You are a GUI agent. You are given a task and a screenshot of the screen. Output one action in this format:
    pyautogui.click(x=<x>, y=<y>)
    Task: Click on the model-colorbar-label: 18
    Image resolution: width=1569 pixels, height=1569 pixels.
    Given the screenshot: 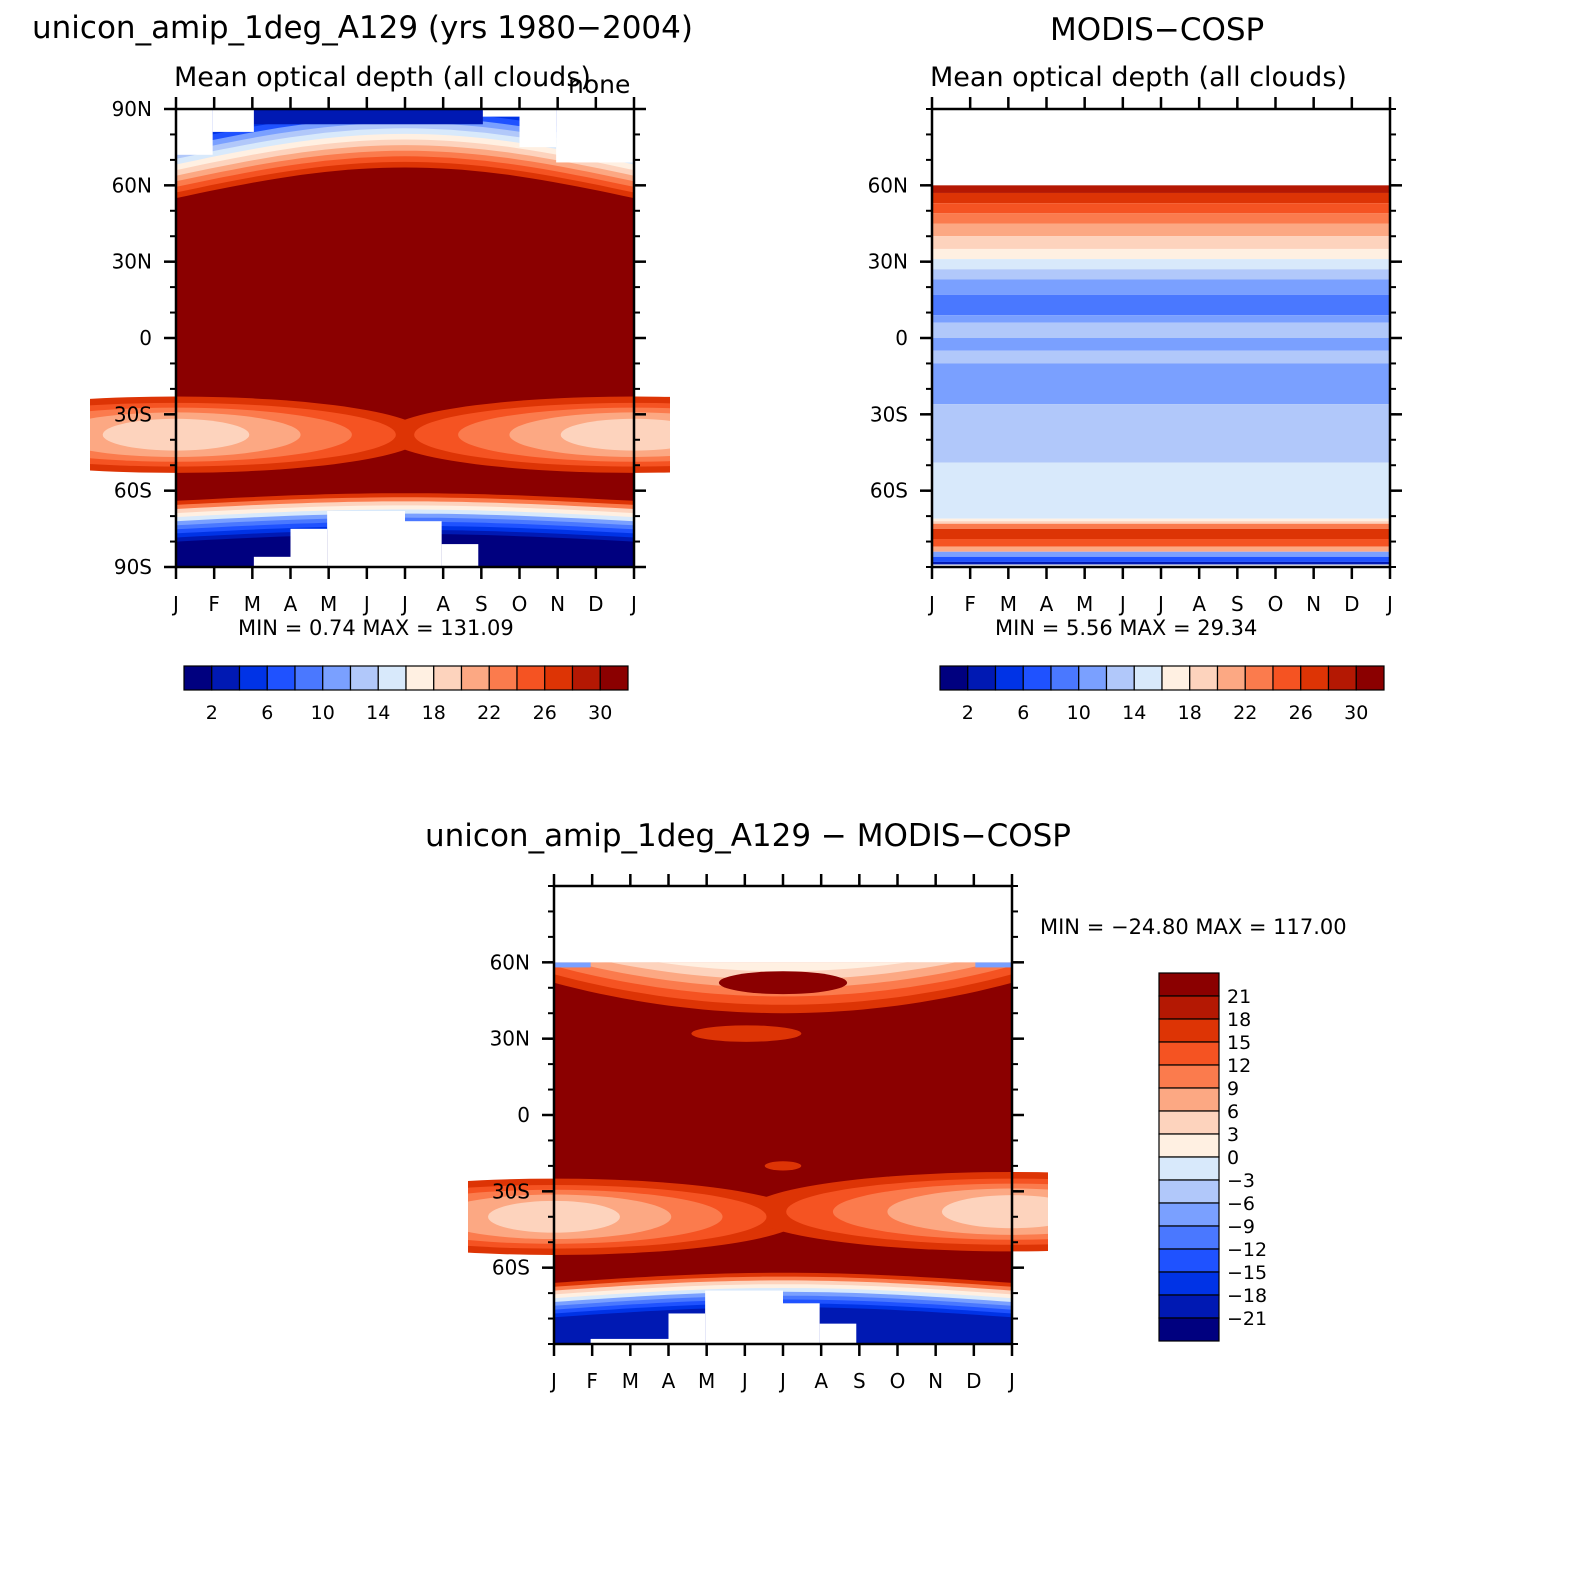 What is the action you would take?
    pyautogui.click(x=434, y=713)
    